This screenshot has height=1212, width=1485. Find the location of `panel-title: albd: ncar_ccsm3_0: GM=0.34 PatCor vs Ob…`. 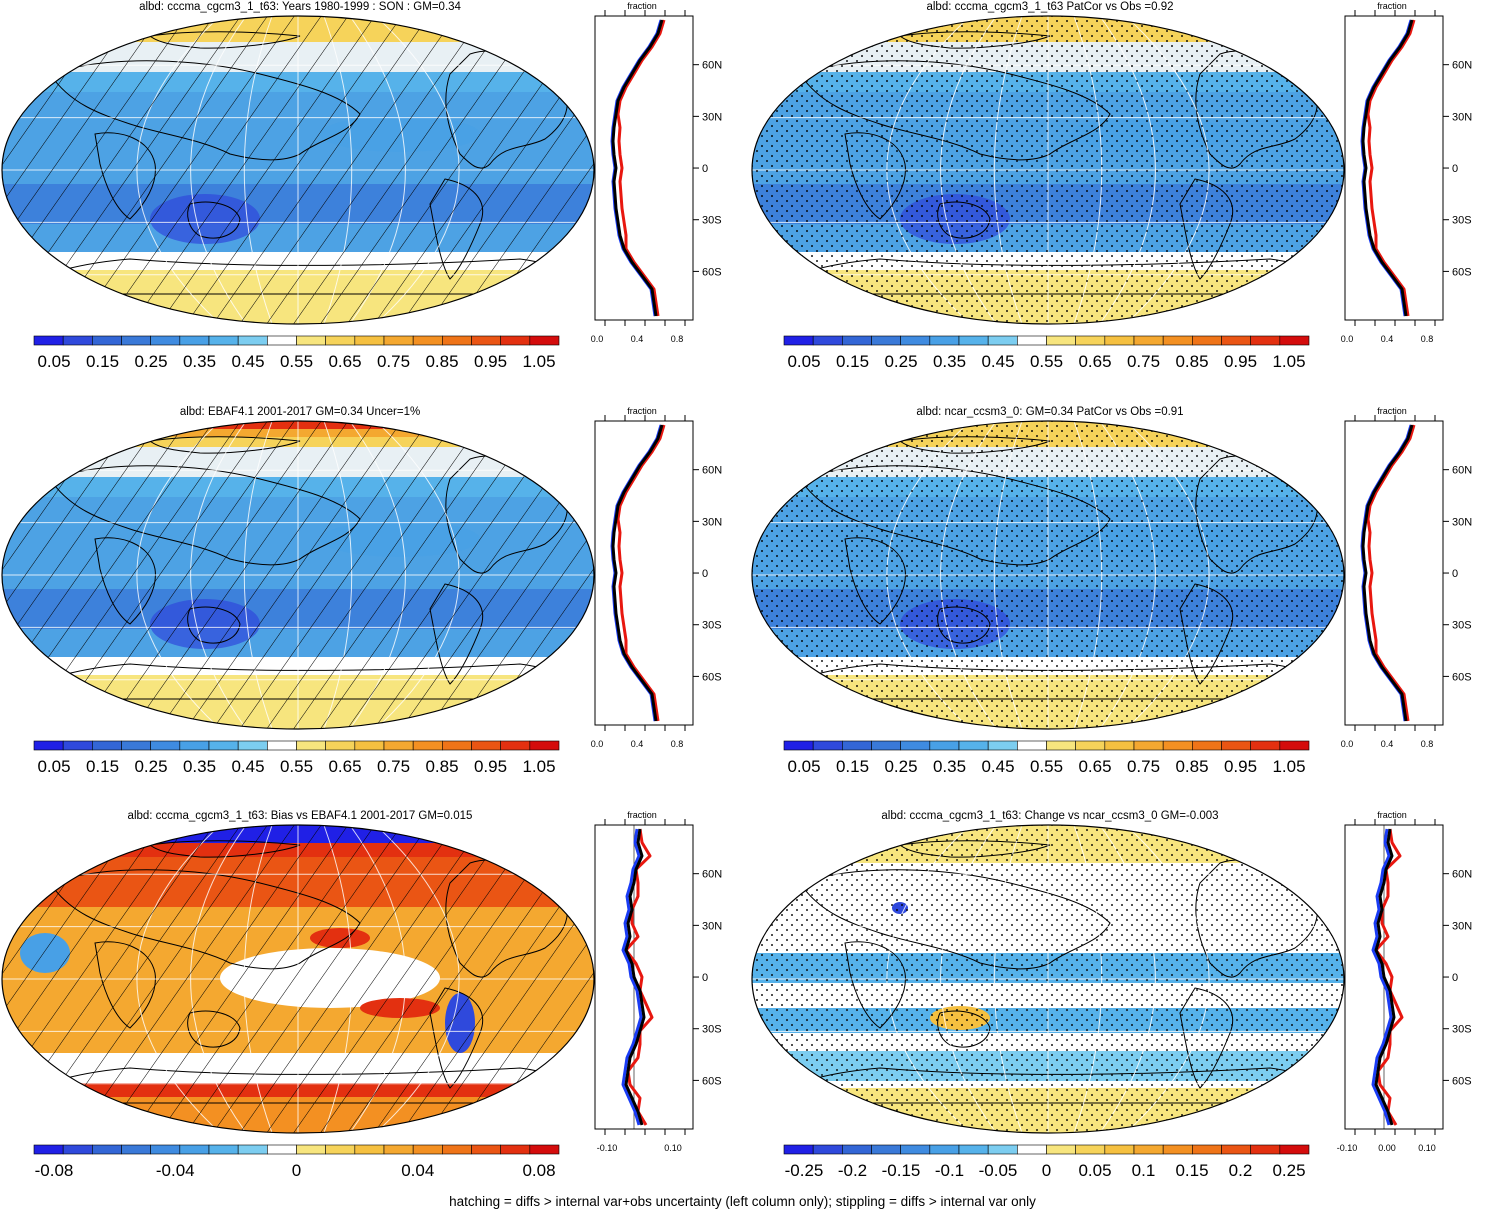

panel-title: albd: ncar_ccsm3_0: GM=0.34 PatCor vs Ob… is located at coordinates (1050, 412).